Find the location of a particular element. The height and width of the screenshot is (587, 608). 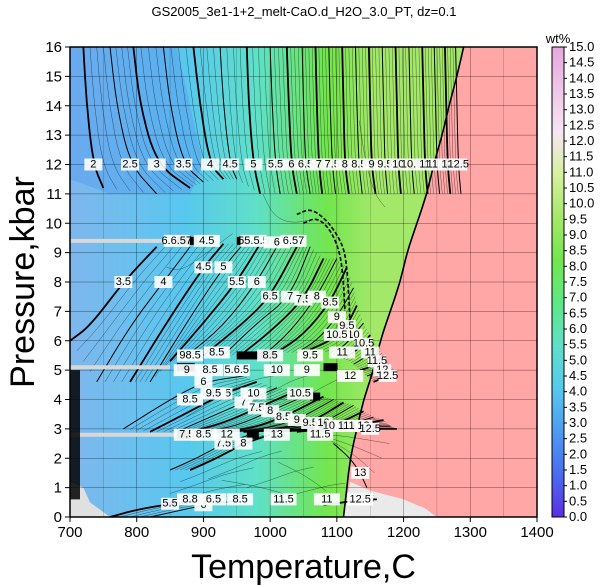

inline-label-25: 8.5 is located at coordinates (239, 499).